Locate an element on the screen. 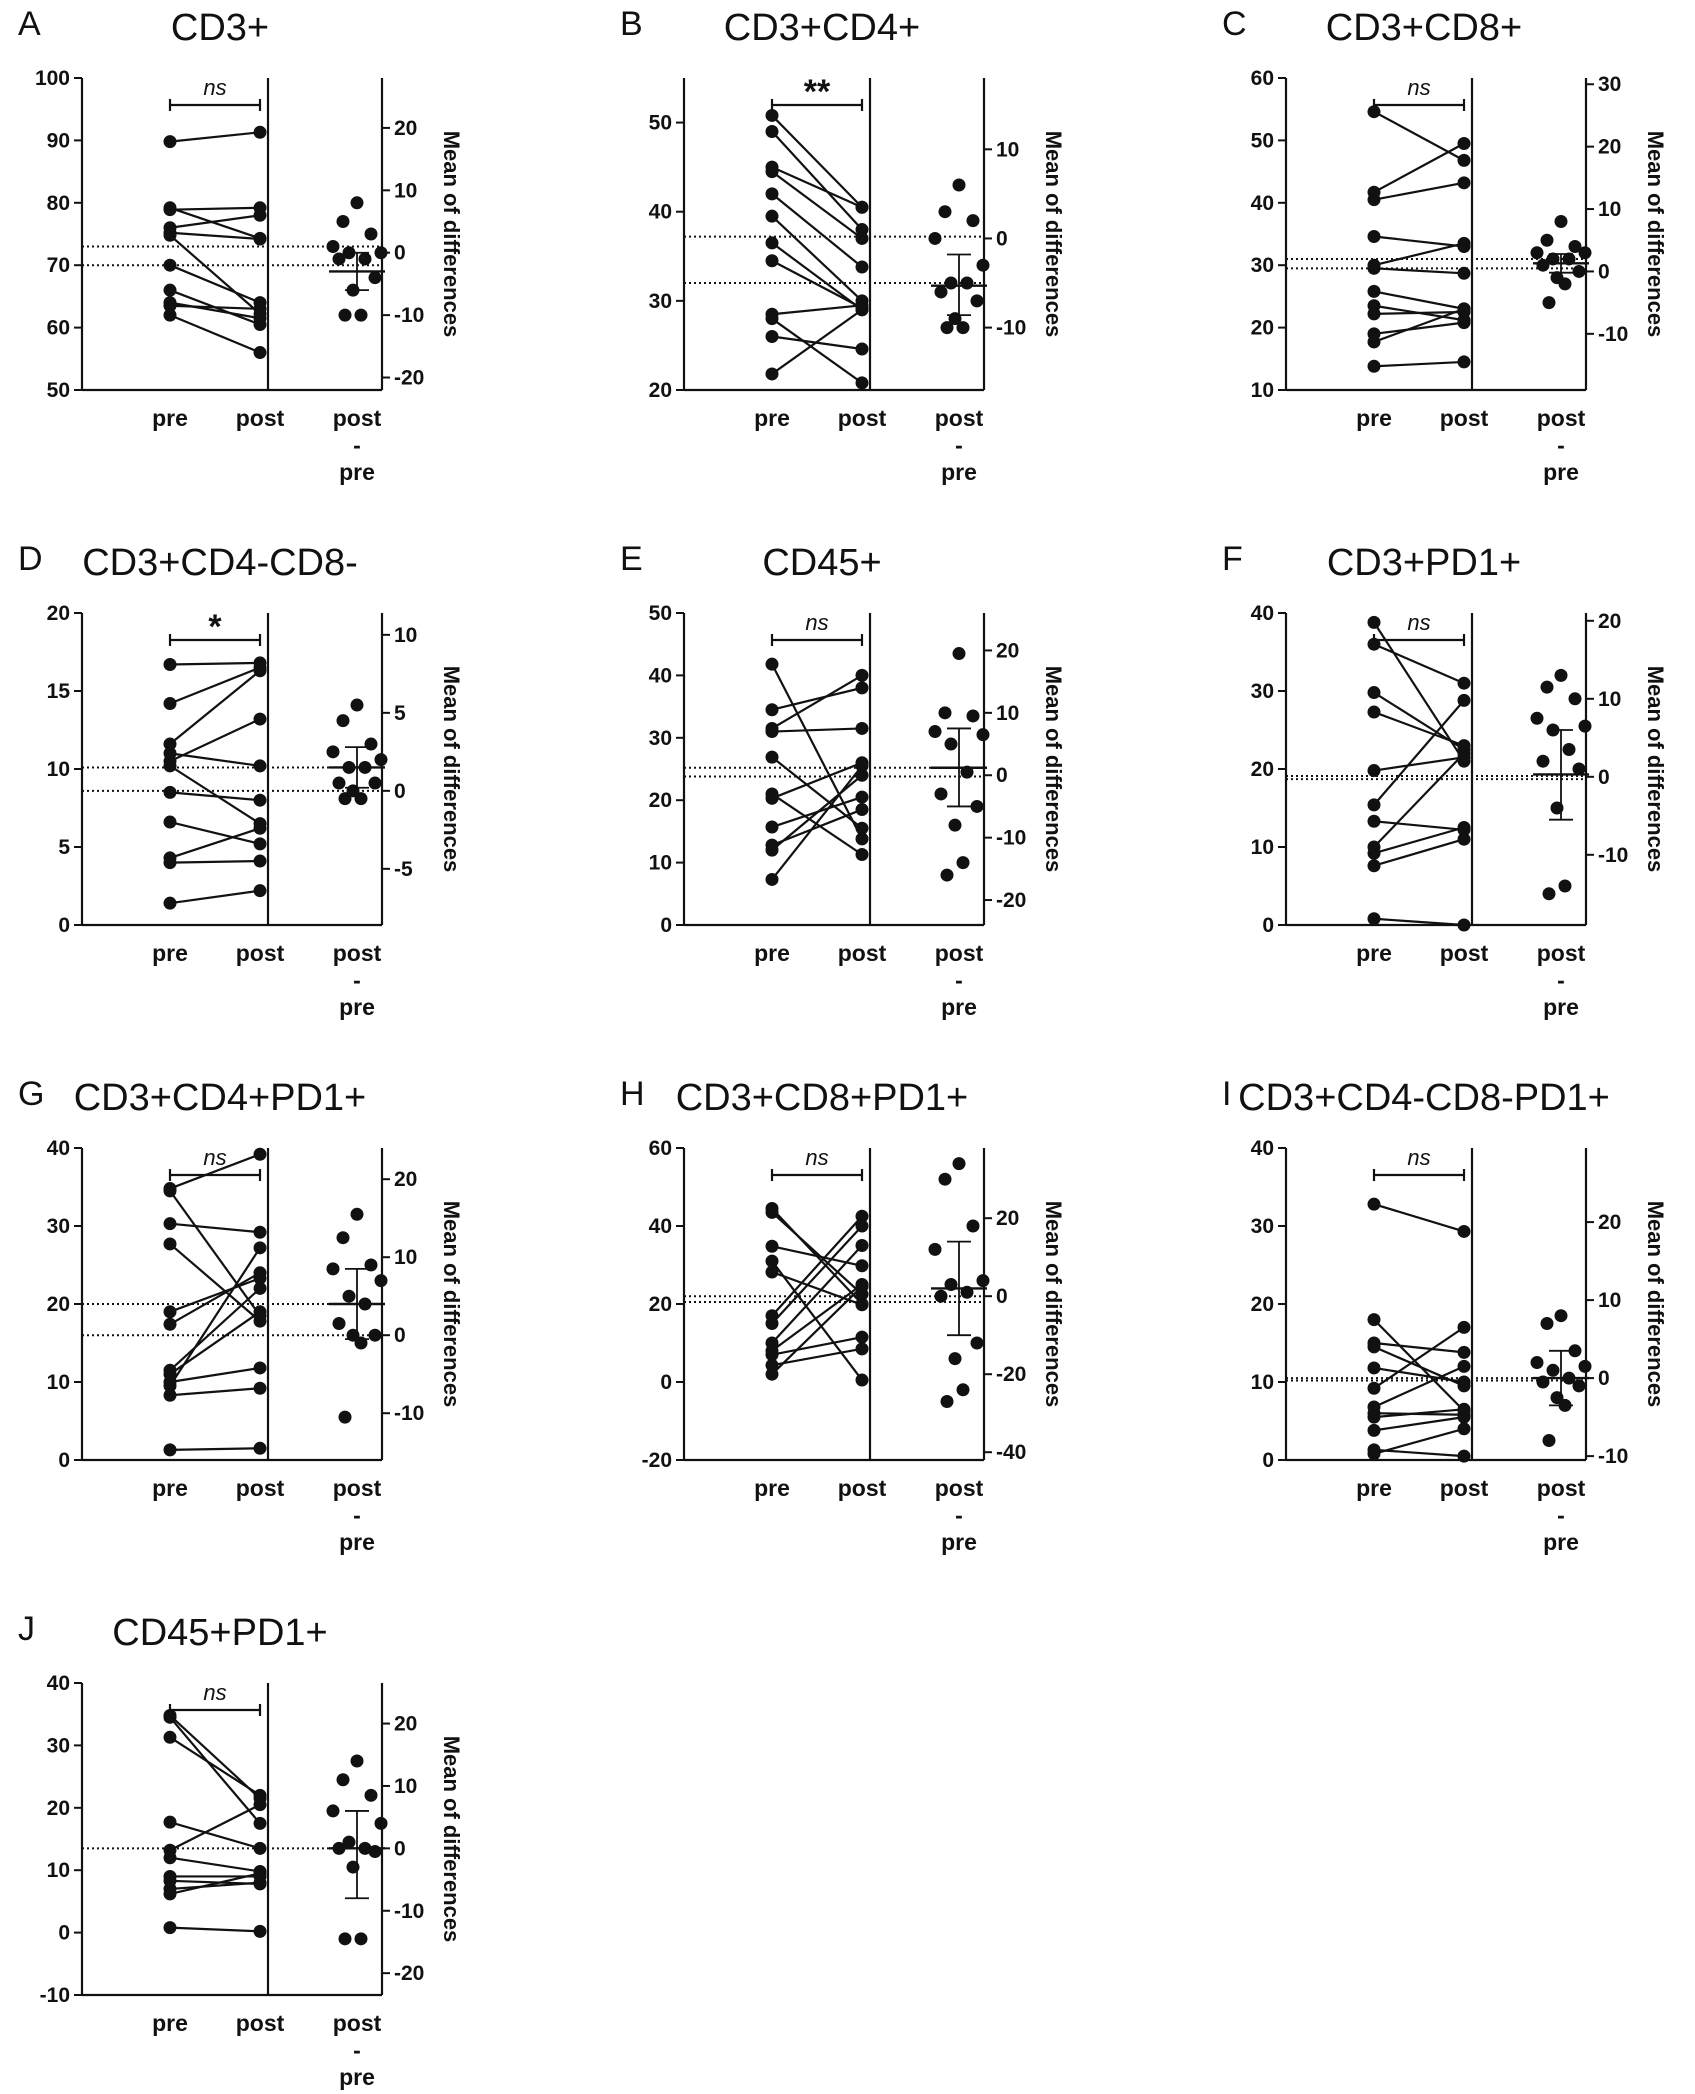  panel-letter: F is located at coordinates (1232, 559).